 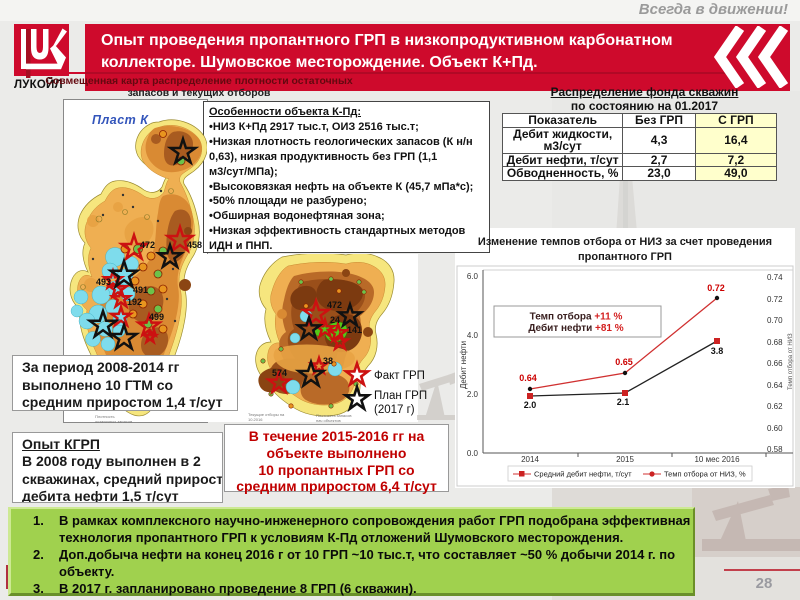 What do you see at coordinates (775, 449) in the screenshot?
I see `svg-text: 0.58` at bounding box center [775, 449].